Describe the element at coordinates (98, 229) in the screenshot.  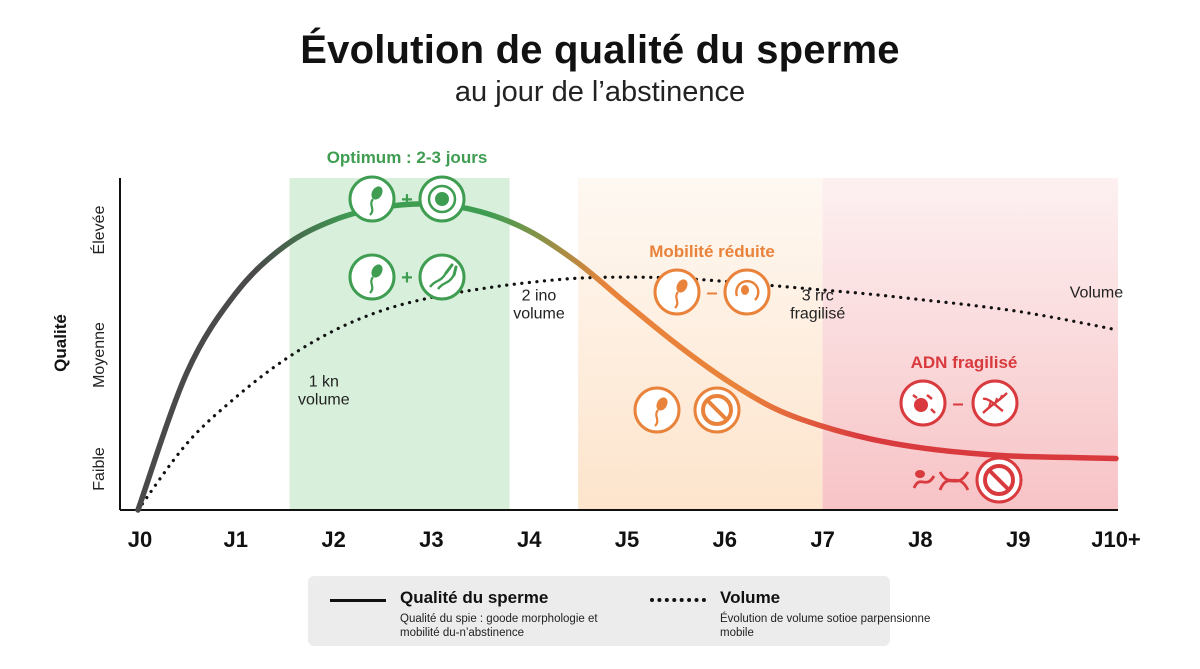
I see `y-tick-label: Élevée` at that location.